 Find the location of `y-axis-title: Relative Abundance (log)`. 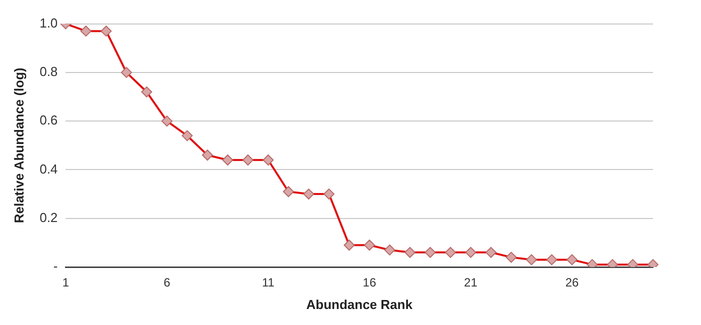

y-axis-title: Relative Abundance (log) is located at coordinates (18, 146).